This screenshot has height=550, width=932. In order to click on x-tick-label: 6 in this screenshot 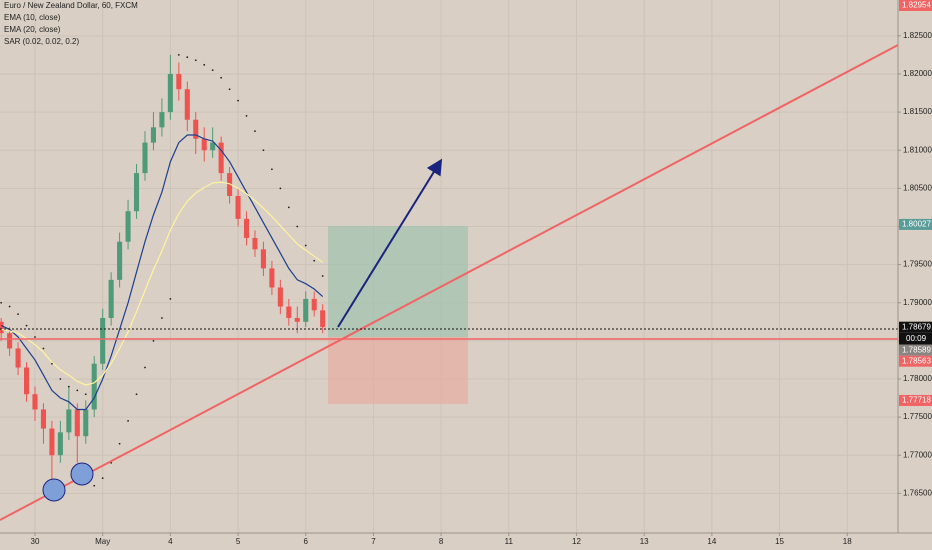, I will do `click(306, 541)`.